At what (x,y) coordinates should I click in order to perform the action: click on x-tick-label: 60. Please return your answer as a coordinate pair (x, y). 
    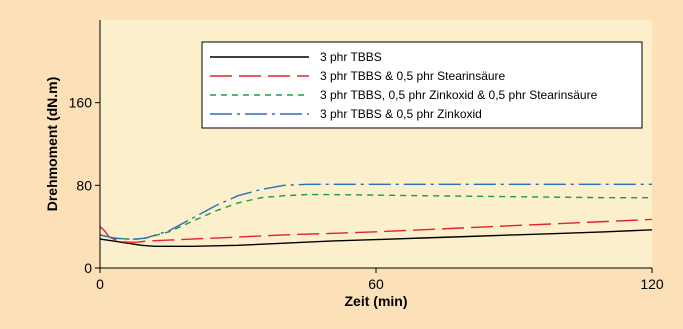
    Looking at the image, I should click on (376, 284).